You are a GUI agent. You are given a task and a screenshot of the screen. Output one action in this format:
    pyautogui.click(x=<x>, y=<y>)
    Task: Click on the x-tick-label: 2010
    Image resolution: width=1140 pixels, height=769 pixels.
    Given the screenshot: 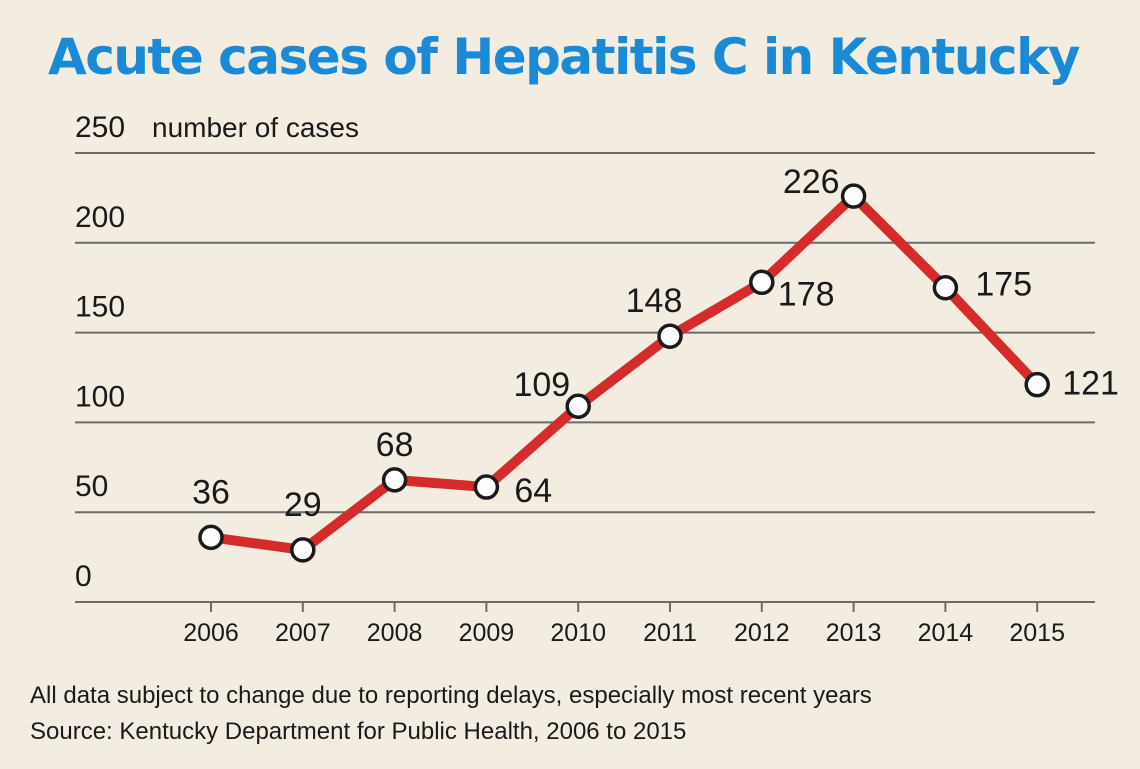 What is the action you would take?
    pyautogui.click(x=578, y=633)
    